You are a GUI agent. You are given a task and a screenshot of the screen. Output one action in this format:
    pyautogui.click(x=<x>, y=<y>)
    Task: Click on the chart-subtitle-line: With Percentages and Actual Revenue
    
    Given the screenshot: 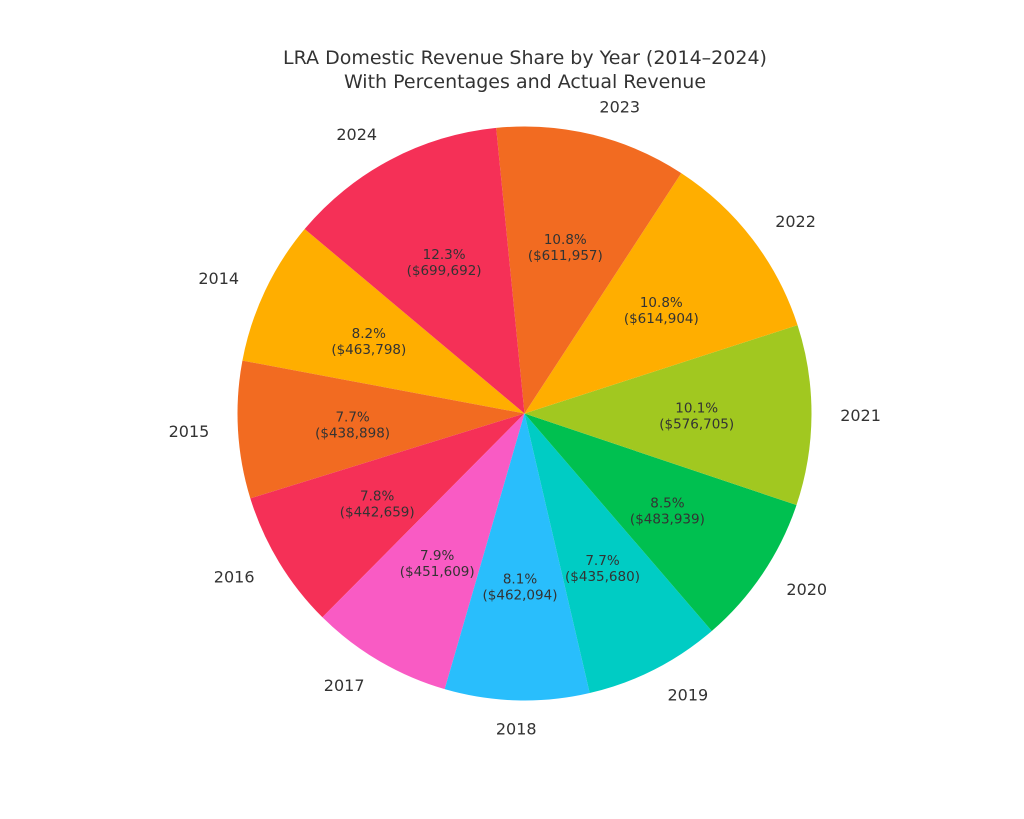 What is the action you would take?
    pyautogui.click(x=525, y=82)
    